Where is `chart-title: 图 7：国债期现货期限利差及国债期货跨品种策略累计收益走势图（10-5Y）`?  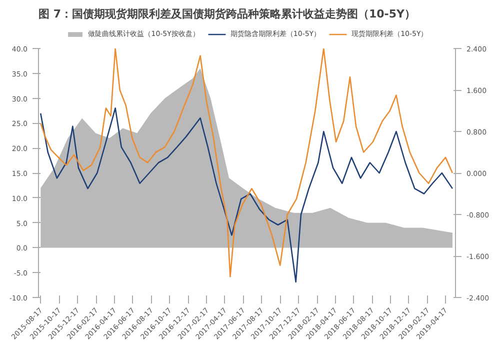
chart-title: 图 7：国债期现货期限利差及国债期货跨品种策略累计收益走势图（10-5Y） is located at coordinates (227, 14).